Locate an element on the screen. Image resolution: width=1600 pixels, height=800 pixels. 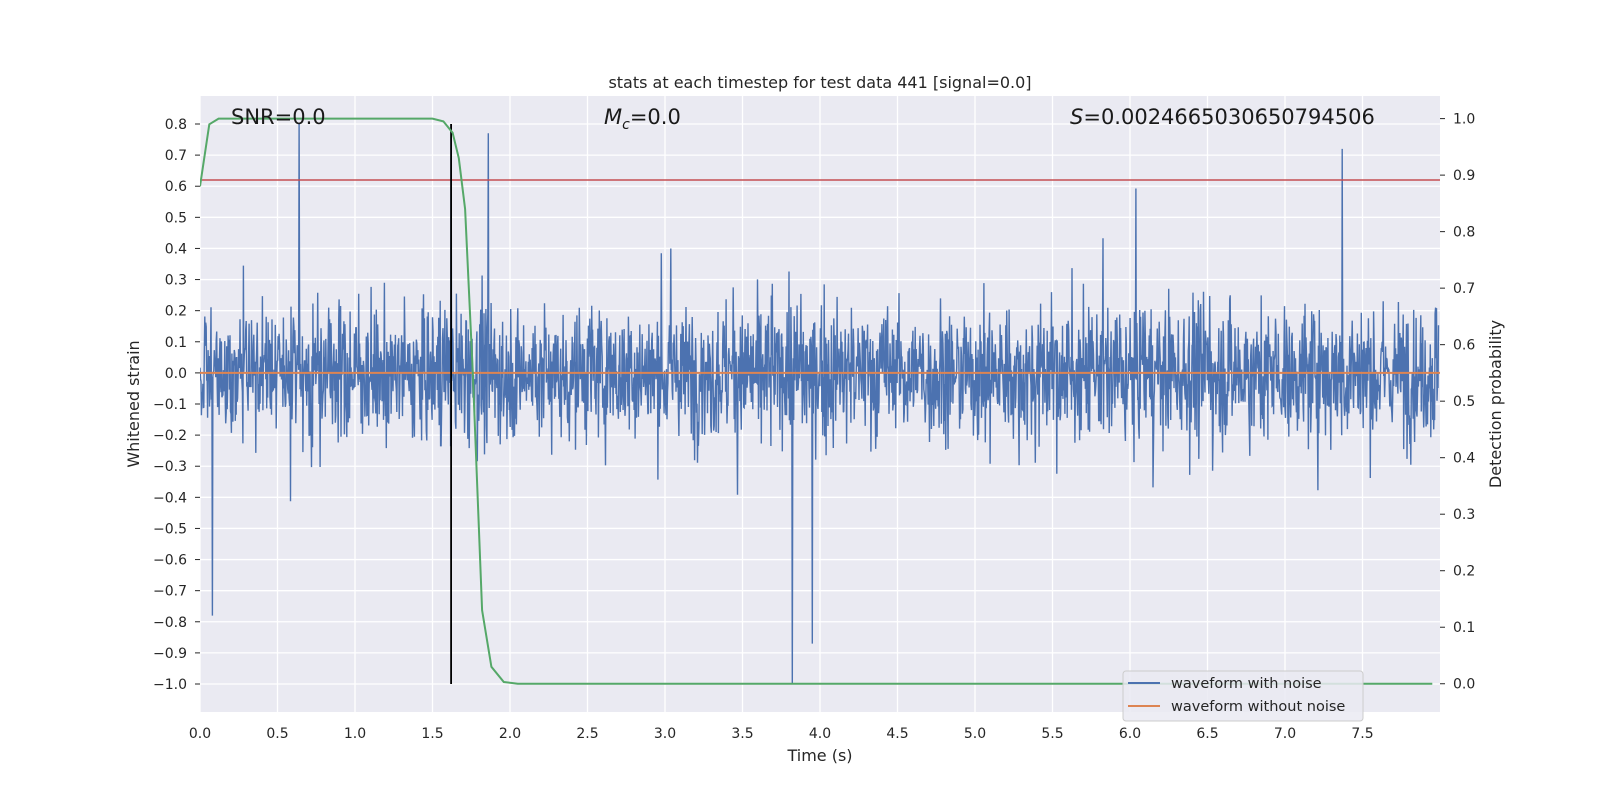
y-tick-label: 0.3 is located at coordinates (176, 281).